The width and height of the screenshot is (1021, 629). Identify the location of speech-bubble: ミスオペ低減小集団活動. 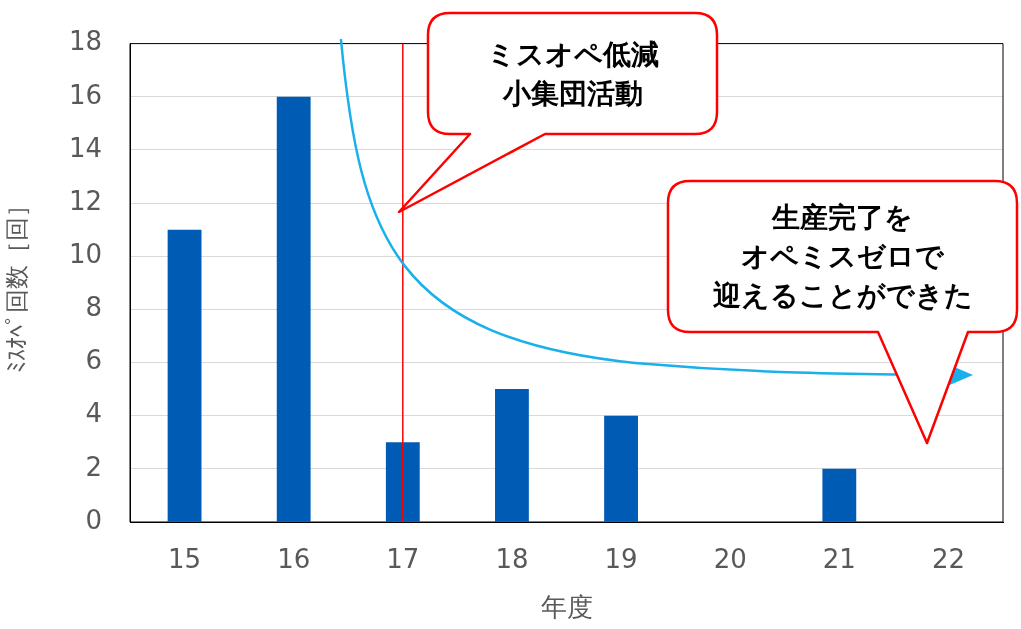
(559, 113).